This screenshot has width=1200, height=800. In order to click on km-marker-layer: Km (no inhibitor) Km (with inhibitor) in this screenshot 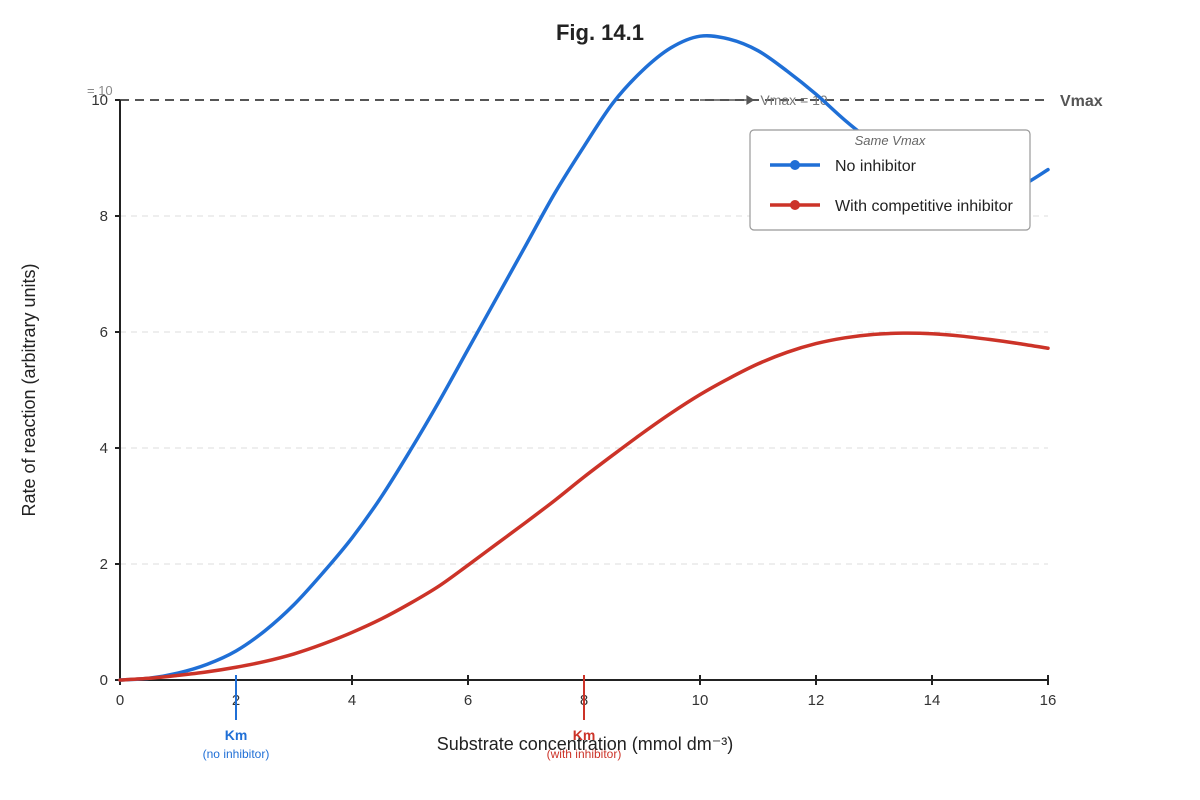, I will do `click(412, 718)`.